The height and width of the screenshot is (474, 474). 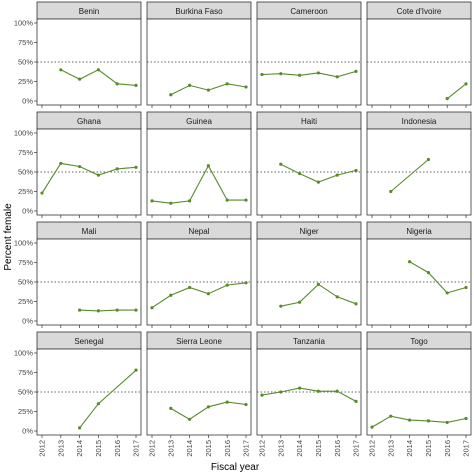 What do you see at coordinates (8, 237) in the screenshot?
I see `y-axis-title: Percent female` at bounding box center [8, 237].